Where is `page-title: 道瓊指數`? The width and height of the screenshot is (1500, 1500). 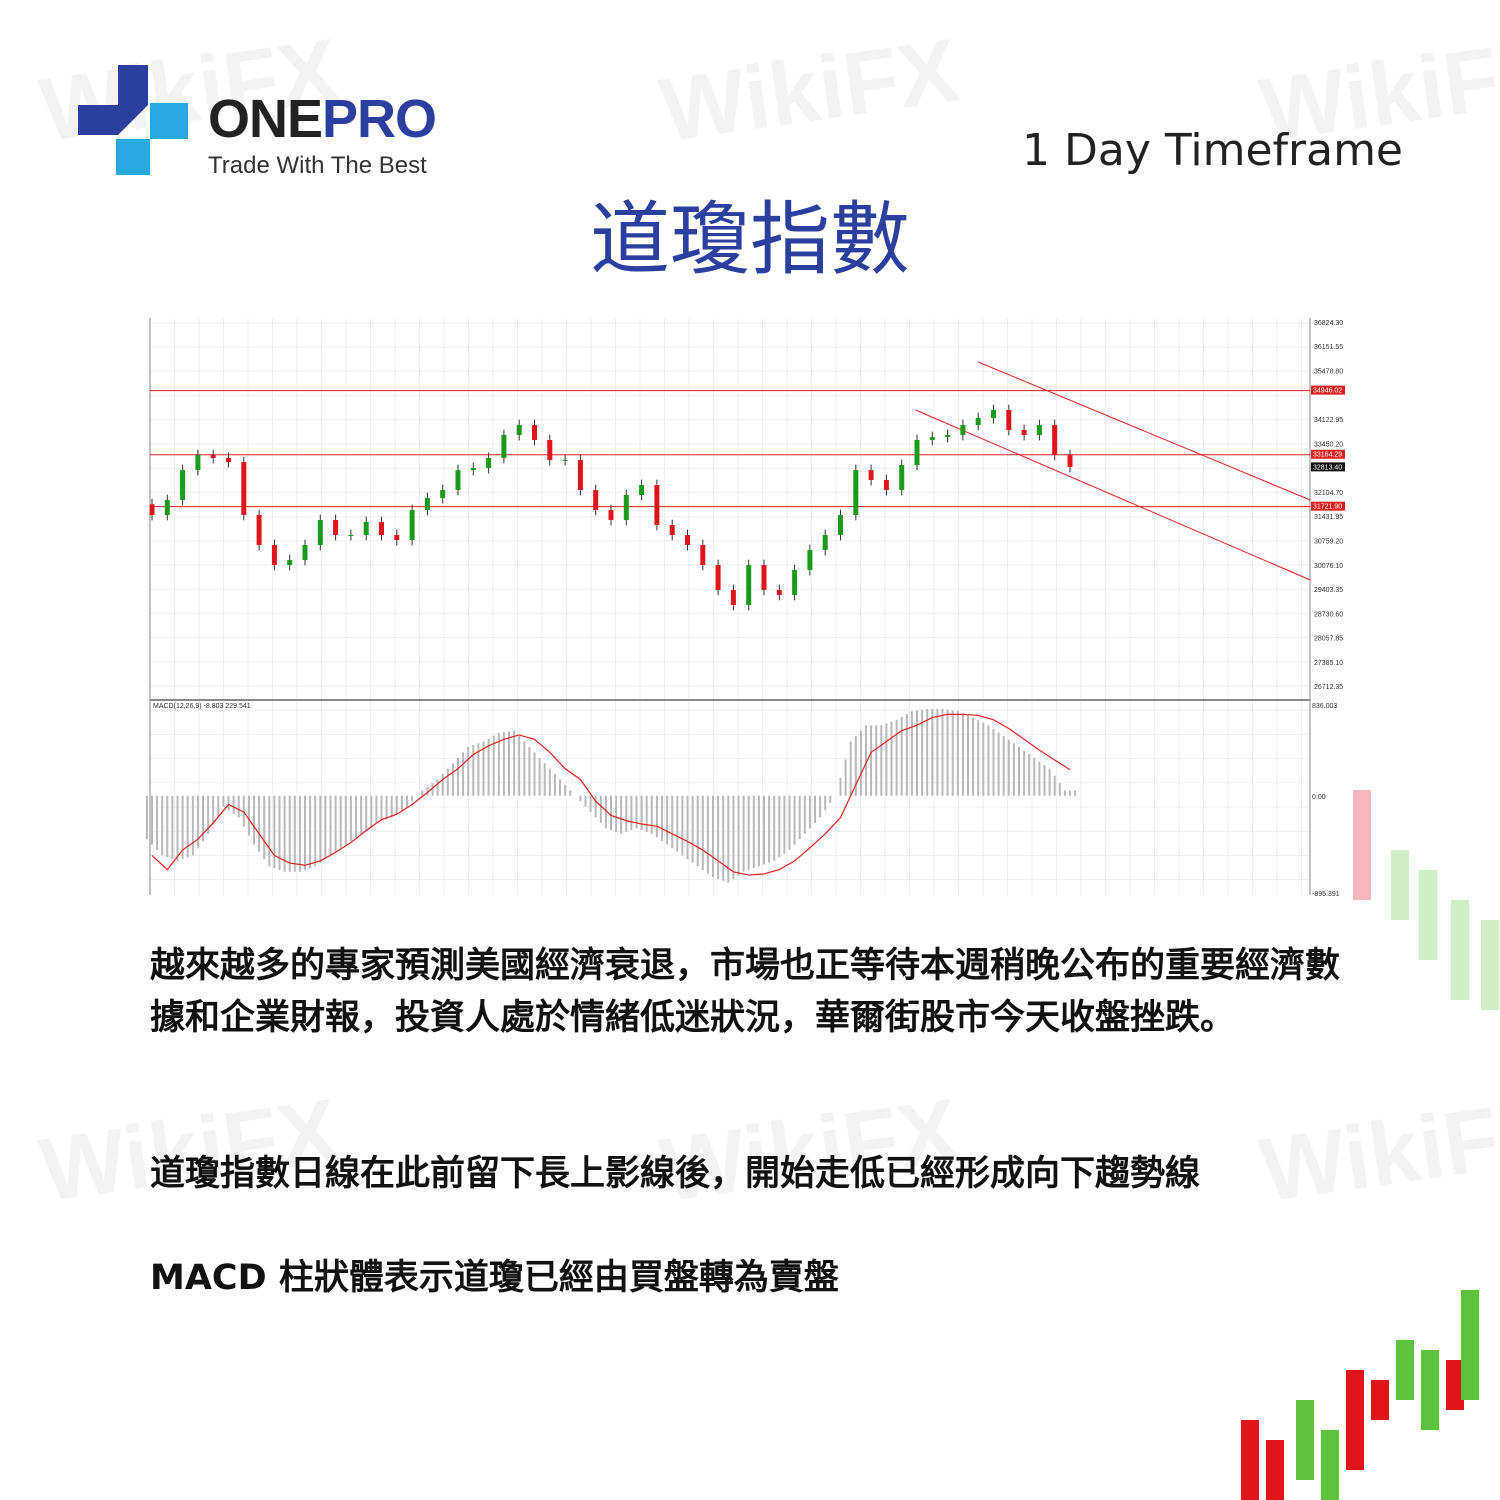 page-title: 道瓊指數 is located at coordinates (750, 239).